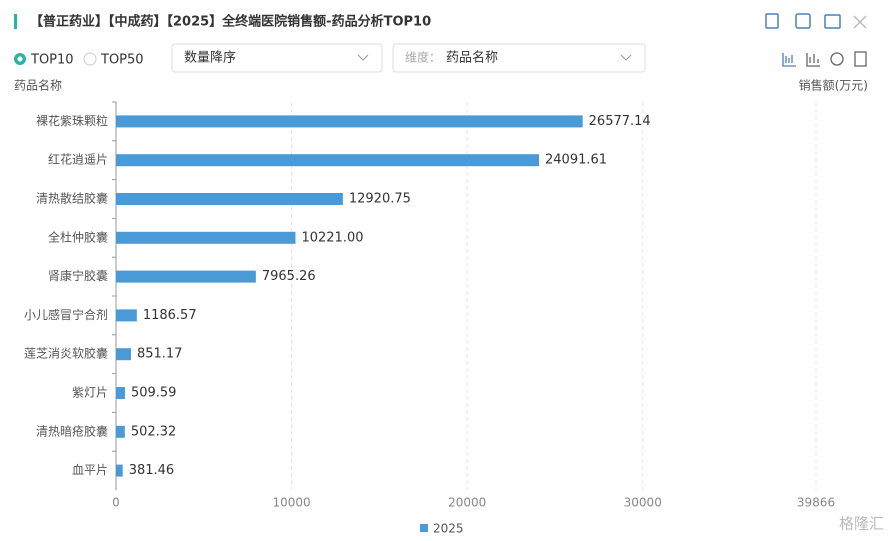 This screenshot has width=890, height=541. I want to click on x-tick-label: 10000, so click(291, 503).